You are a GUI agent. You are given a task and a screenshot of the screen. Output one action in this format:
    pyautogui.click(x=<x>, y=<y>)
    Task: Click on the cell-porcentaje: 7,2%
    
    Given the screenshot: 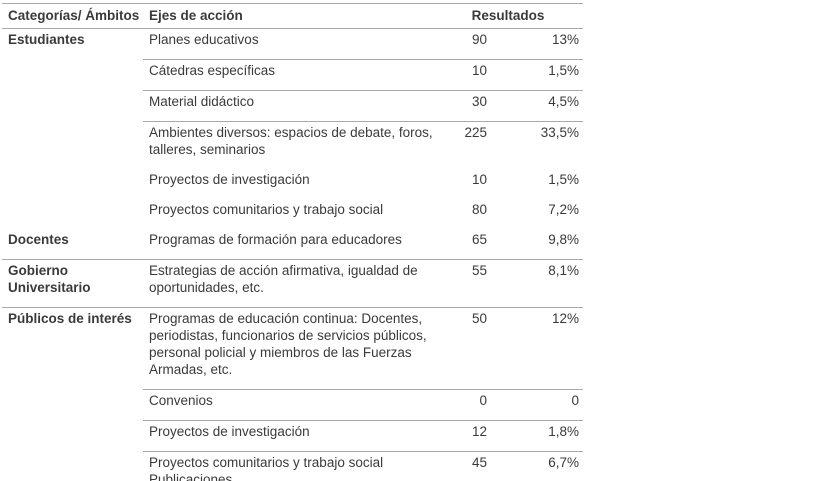 What is the action you would take?
    pyautogui.click(x=563, y=209)
    